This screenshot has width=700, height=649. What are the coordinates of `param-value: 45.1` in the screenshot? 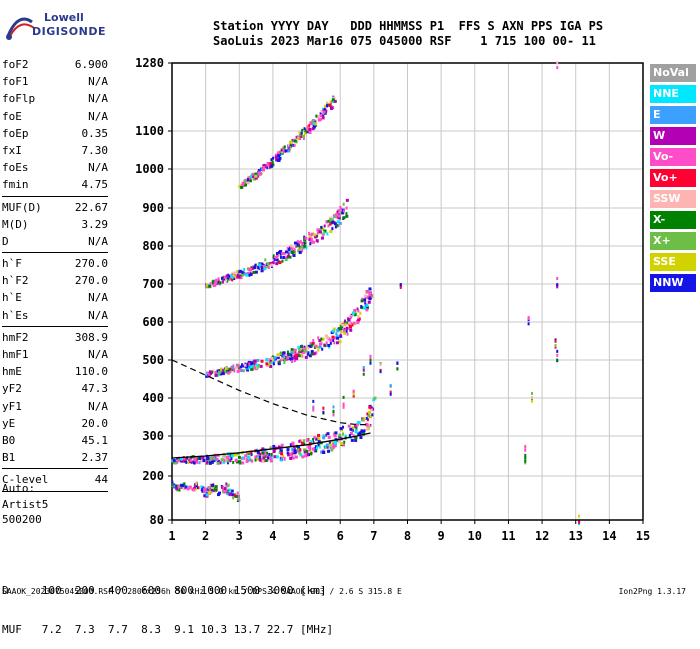 It's located at (95, 440).